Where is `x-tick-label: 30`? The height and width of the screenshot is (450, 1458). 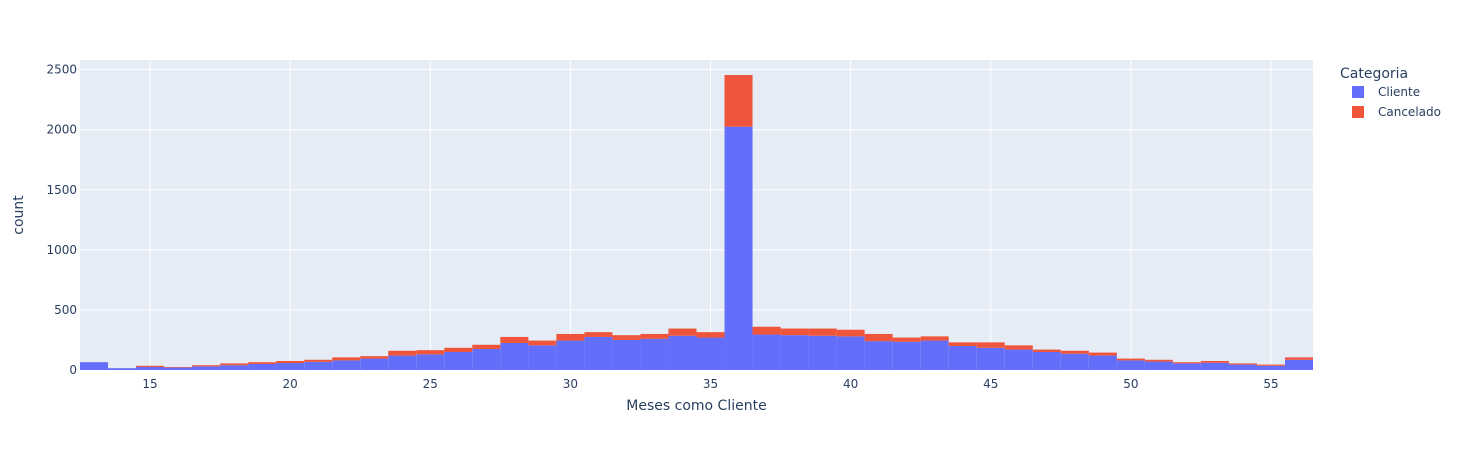
x-tick-label: 30 is located at coordinates (570, 384).